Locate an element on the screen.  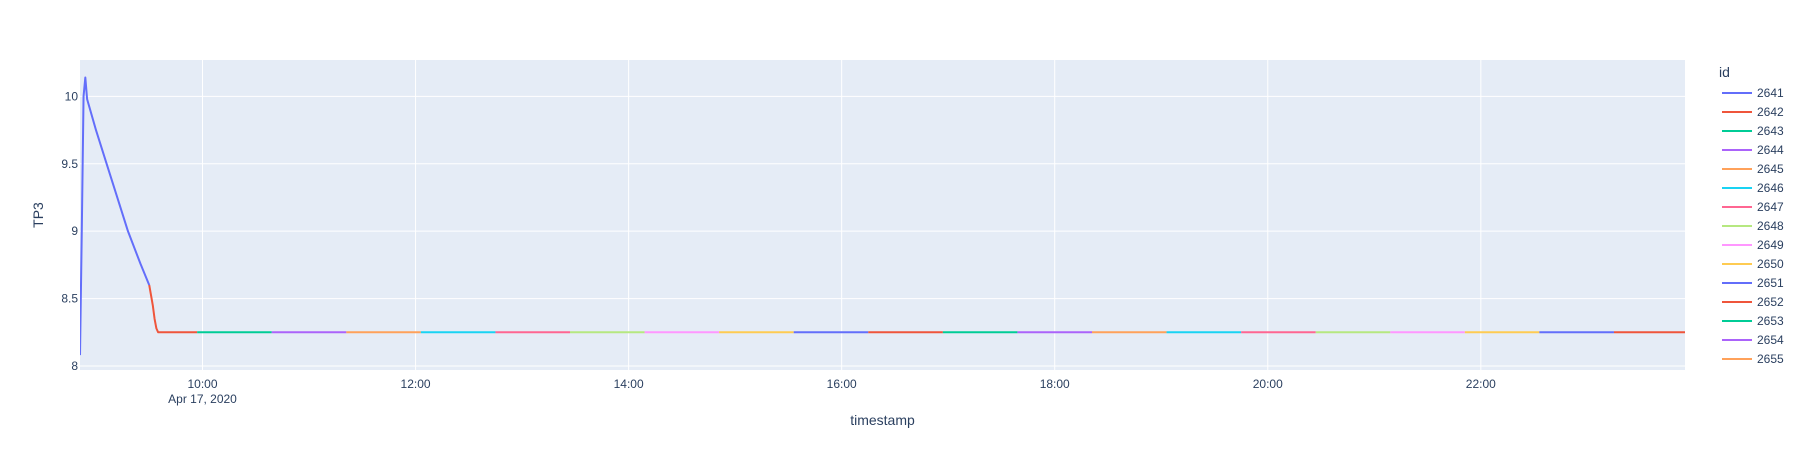
x-tick-label: 16:00 is located at coordinates (842, 384).